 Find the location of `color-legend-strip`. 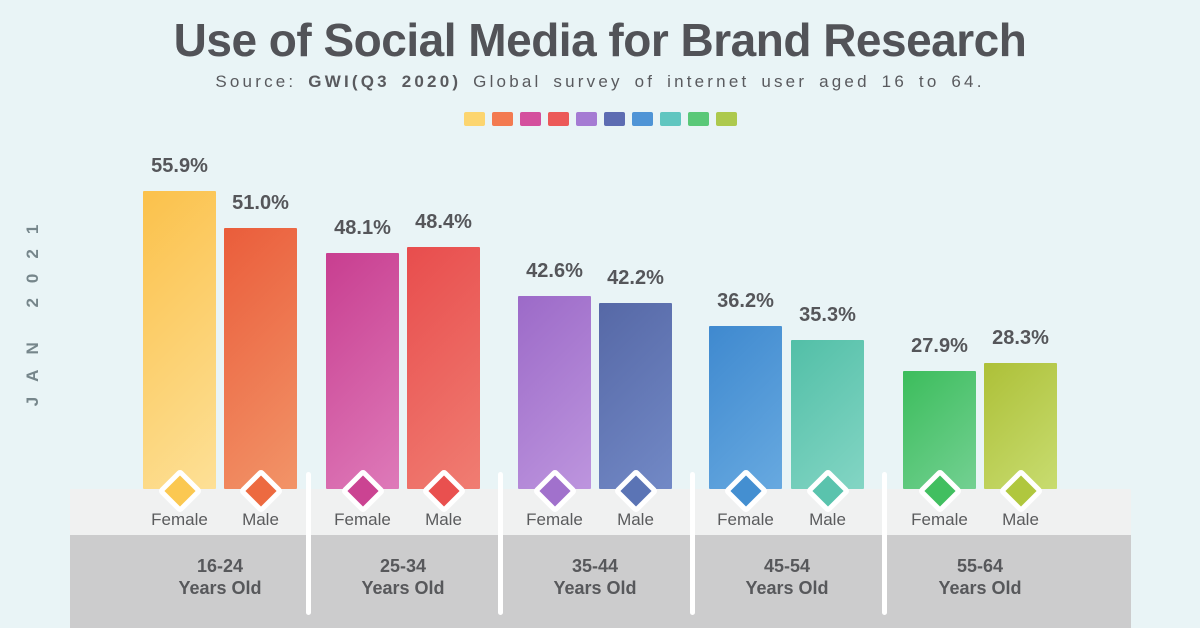

color-legend-strip is located at coordinates (600, 119).